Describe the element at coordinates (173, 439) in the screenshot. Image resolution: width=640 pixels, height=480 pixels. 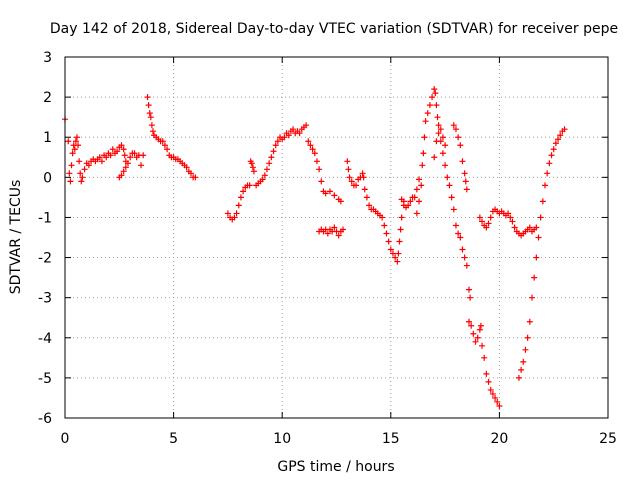
I see `x-tick-label: 5` at that location.